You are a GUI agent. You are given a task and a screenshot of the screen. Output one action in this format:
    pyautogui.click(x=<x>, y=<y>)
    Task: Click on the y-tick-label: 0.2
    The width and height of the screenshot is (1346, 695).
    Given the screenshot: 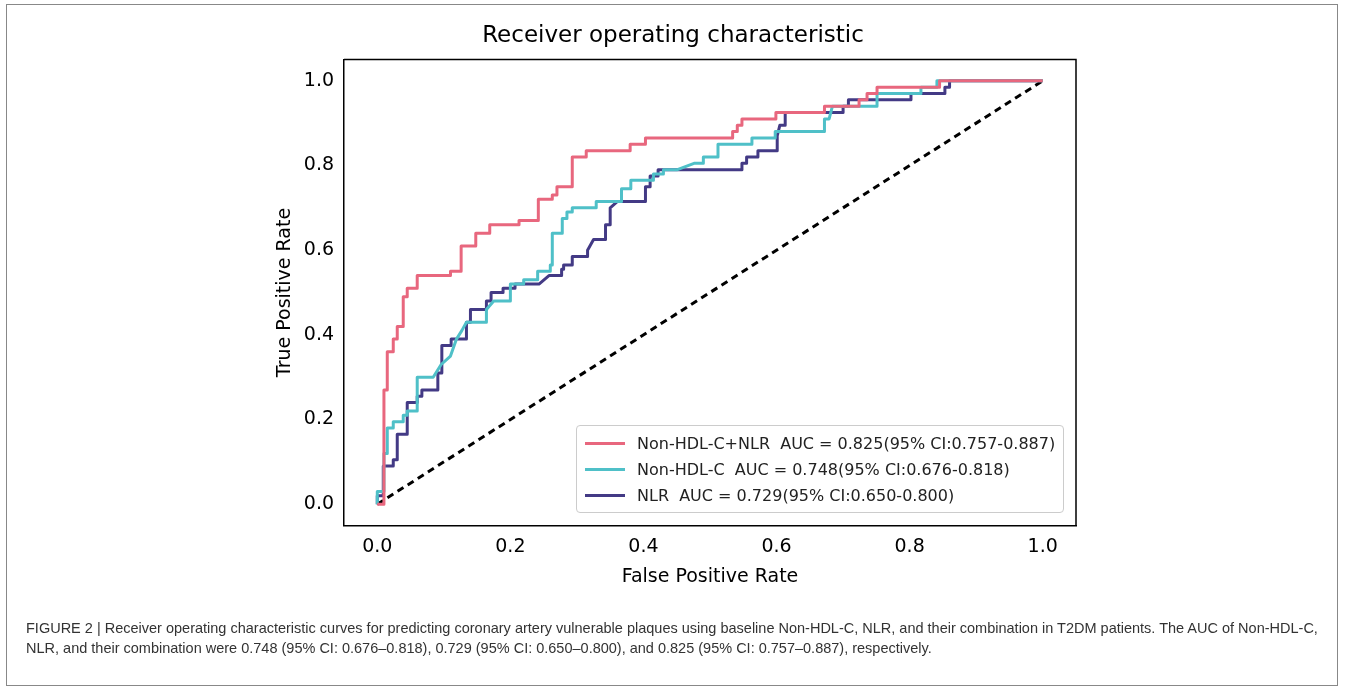 What is the action you would take?
    pyautogui.click(x=319, y=417)
    